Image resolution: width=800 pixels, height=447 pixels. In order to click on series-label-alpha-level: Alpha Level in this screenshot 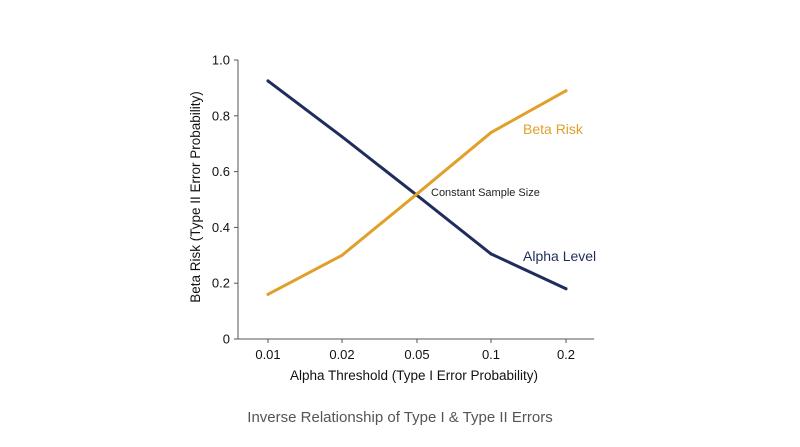, I will do `click(559, 256)`.